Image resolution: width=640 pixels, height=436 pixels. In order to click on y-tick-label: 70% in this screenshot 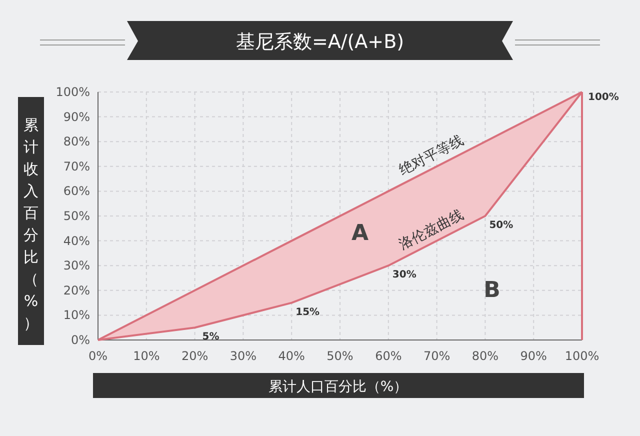, I will do `click(76, 166)`.